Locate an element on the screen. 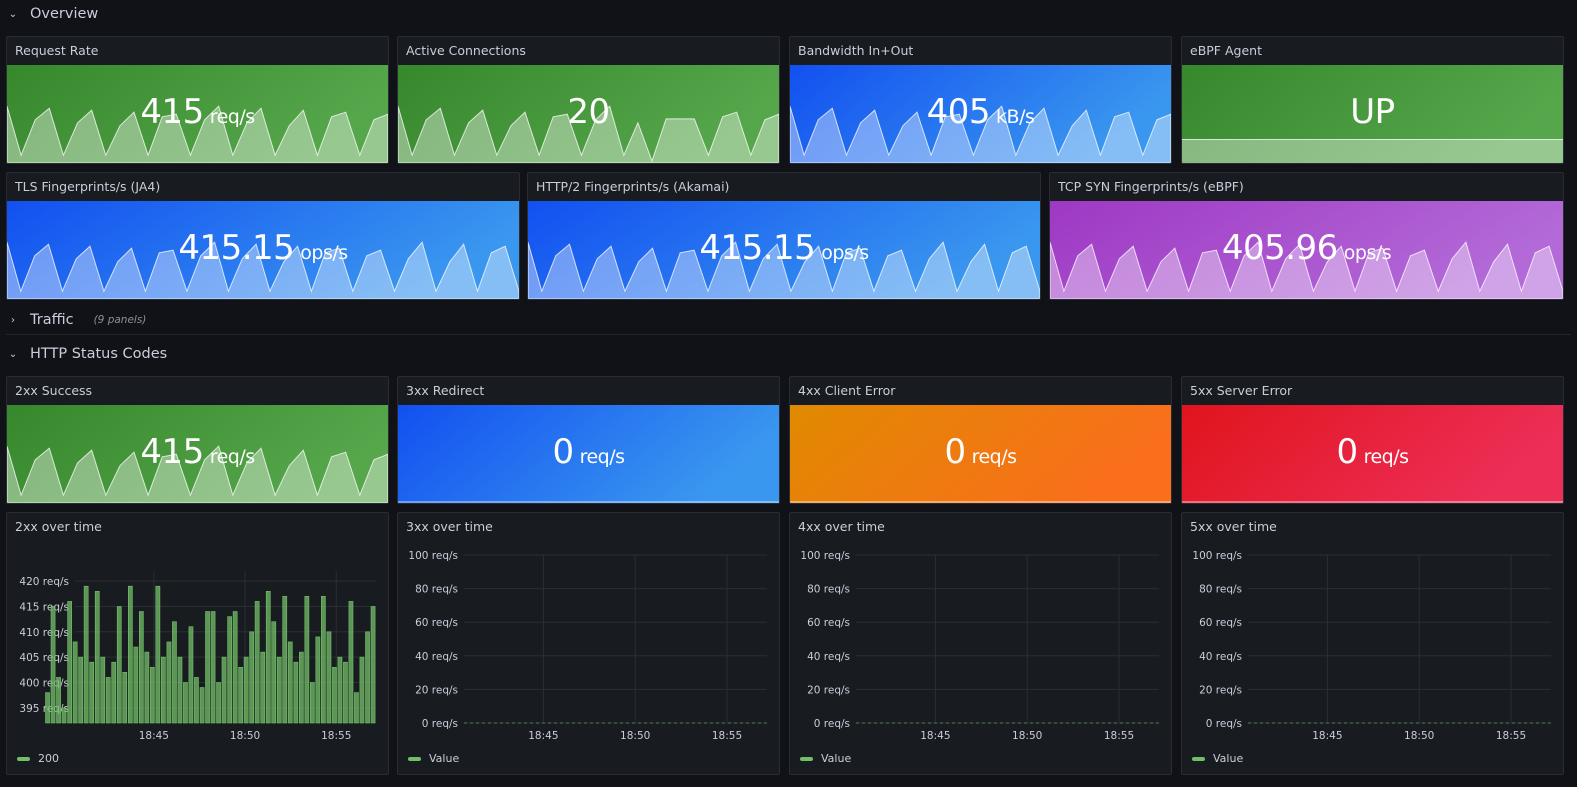 The height and width of the screenshot is (787, 1577). panel-title: TLS Fingerprints/s (JA4) is located at coordinates (88, 186).